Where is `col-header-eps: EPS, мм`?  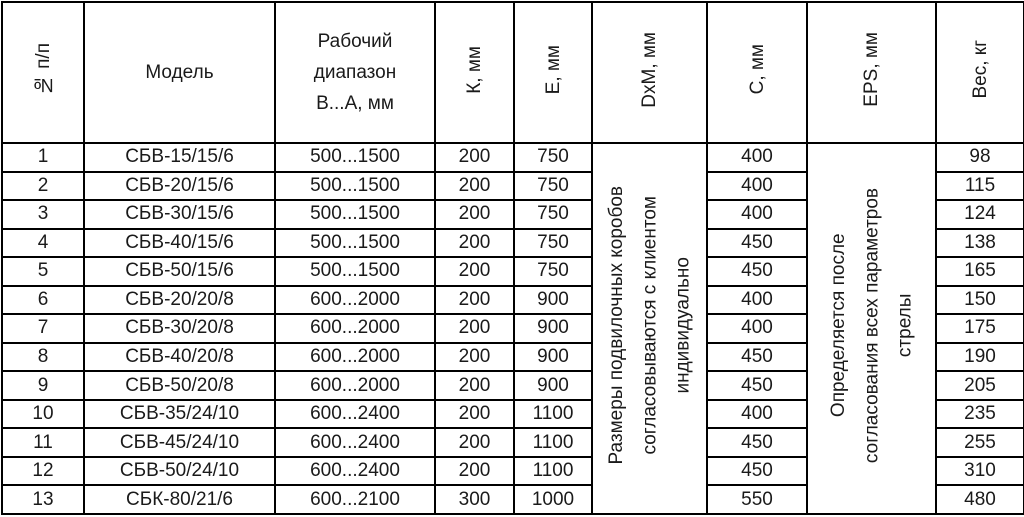 col-header-eps: EPS, мм is located at coordinates (871, 72).